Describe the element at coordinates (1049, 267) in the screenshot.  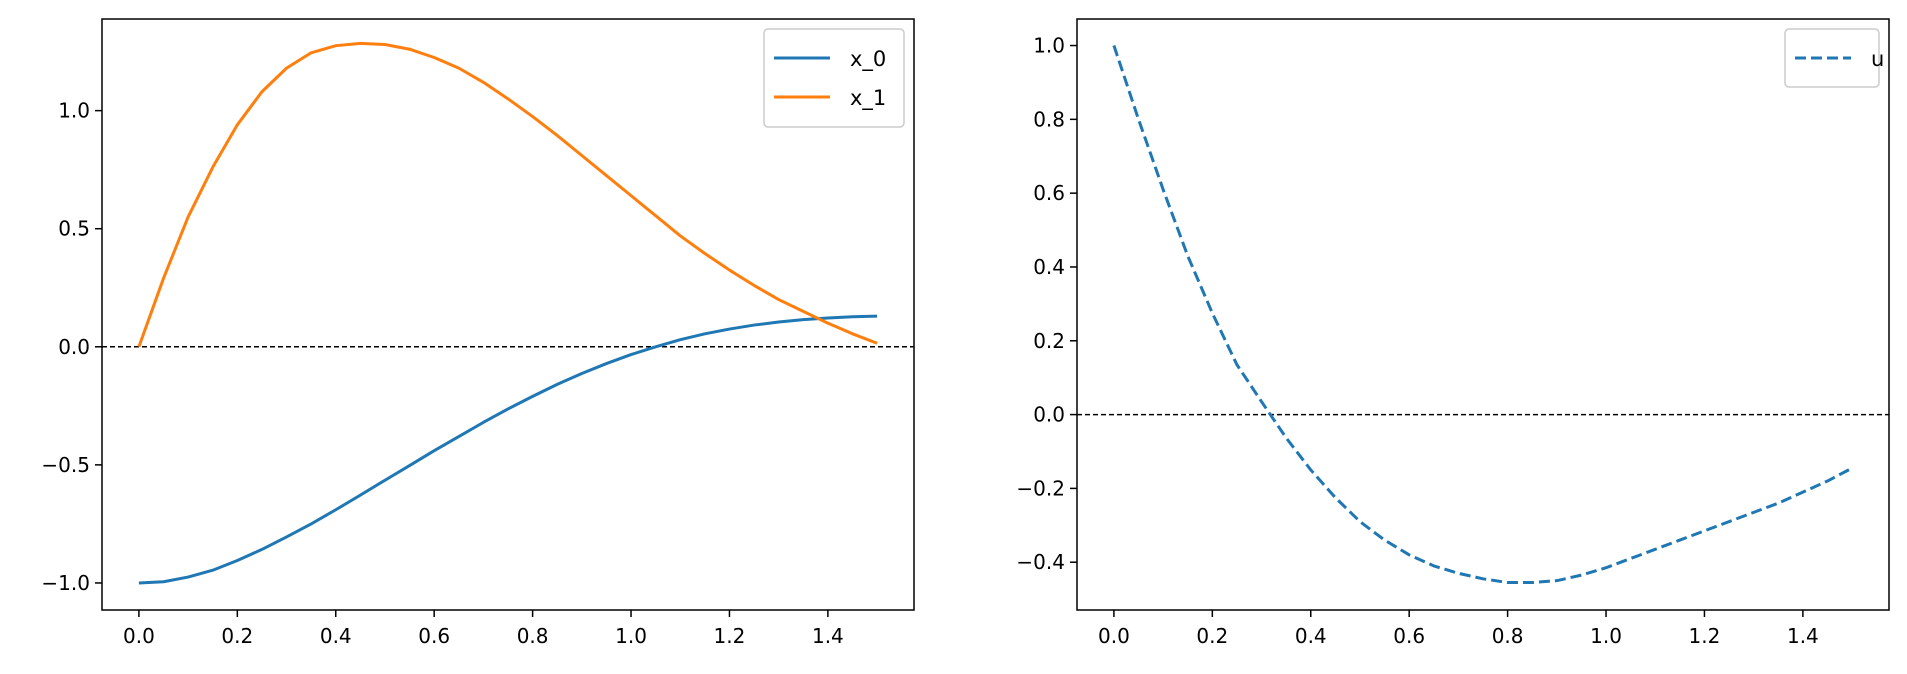
I see `y-tick-label: 0.4` at that location.